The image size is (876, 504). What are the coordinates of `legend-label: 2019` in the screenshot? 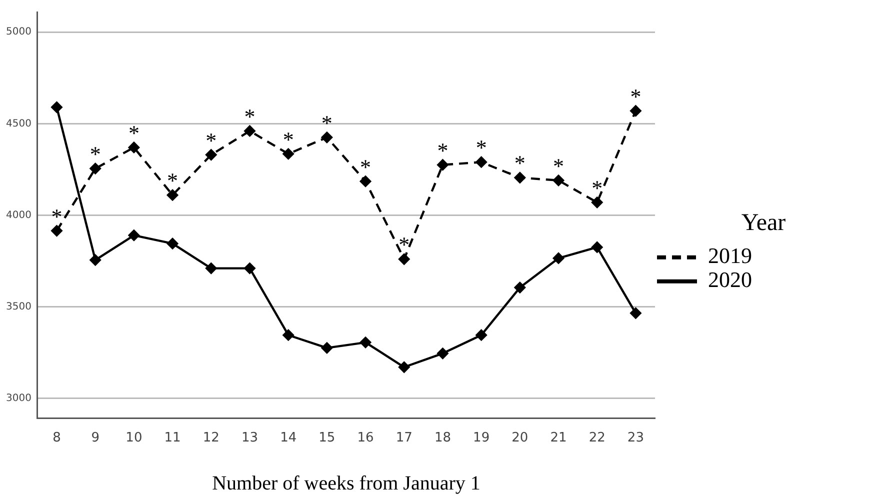 It's located at (730, 255).